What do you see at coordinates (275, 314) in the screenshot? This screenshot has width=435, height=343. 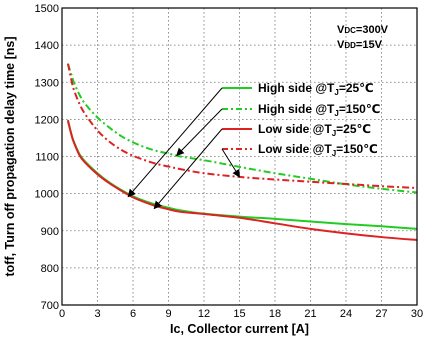 I see `x-tick-label: 18` at bounding box center [275, 314].